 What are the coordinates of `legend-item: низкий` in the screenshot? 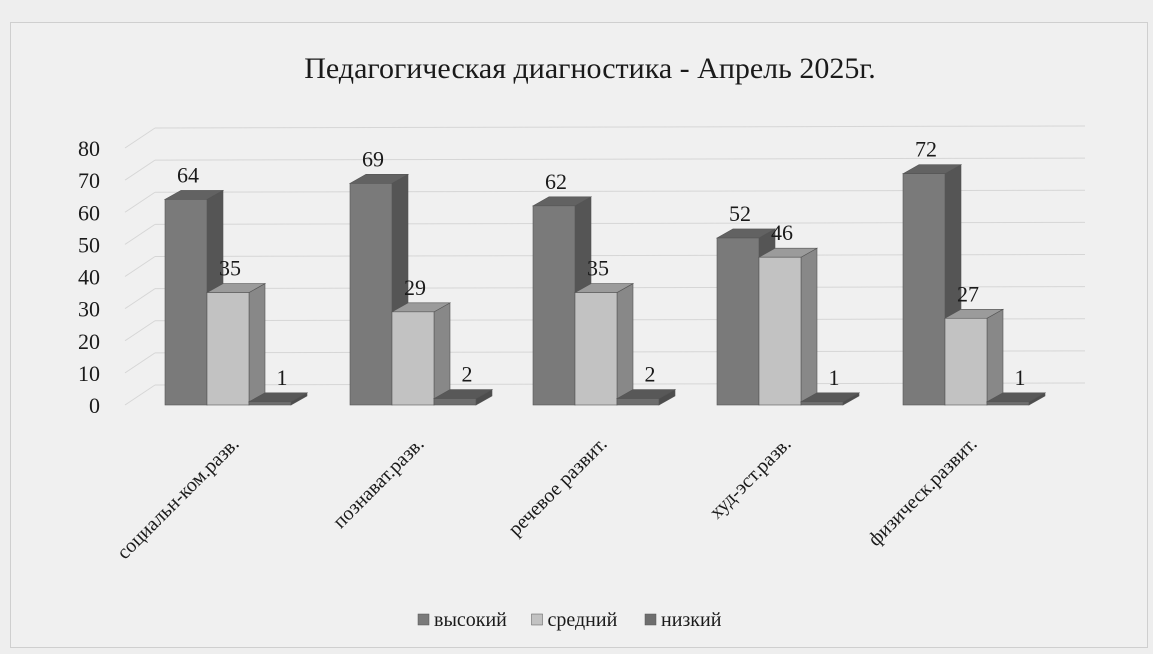 It's located at (683, 620).